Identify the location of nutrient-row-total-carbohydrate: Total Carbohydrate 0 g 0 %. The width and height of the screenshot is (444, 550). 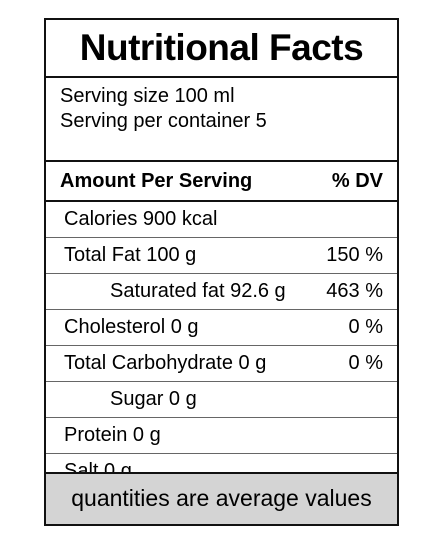
(221, 364).